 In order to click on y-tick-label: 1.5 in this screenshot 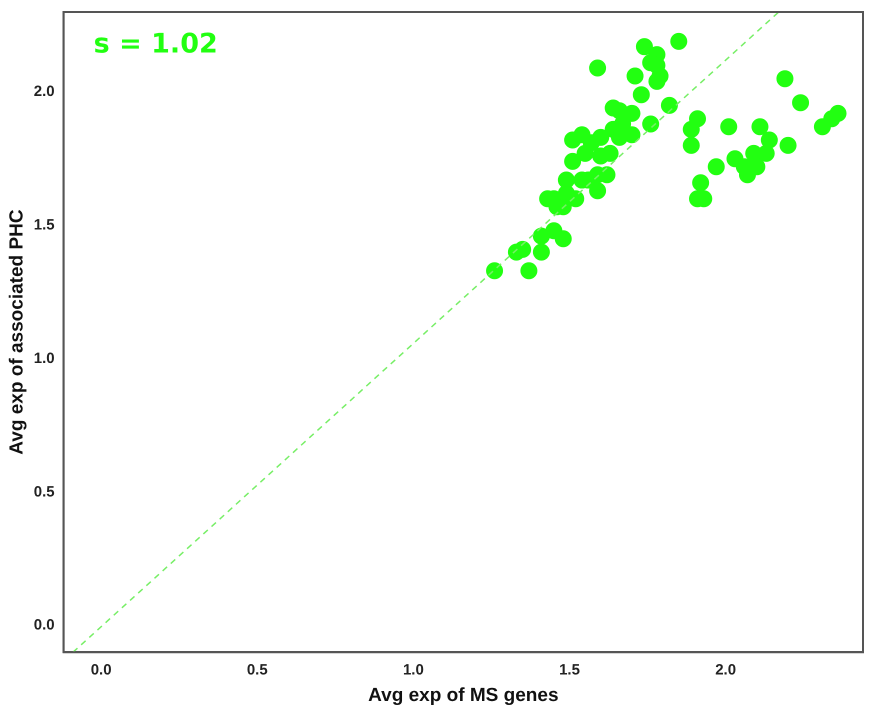, I will do `click(44, 225)`.